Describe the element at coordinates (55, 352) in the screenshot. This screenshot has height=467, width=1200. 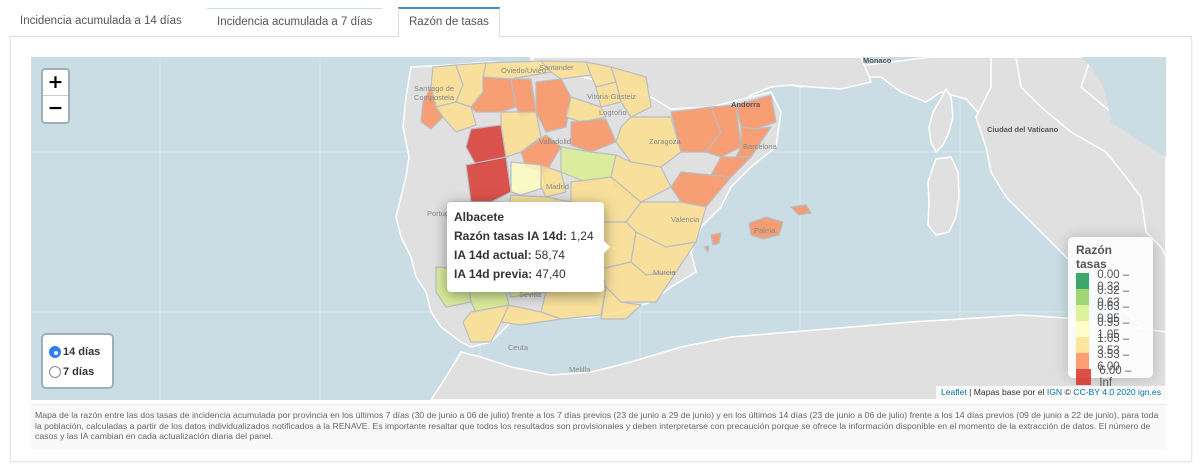
I see `radio-checked-icon` at that location.